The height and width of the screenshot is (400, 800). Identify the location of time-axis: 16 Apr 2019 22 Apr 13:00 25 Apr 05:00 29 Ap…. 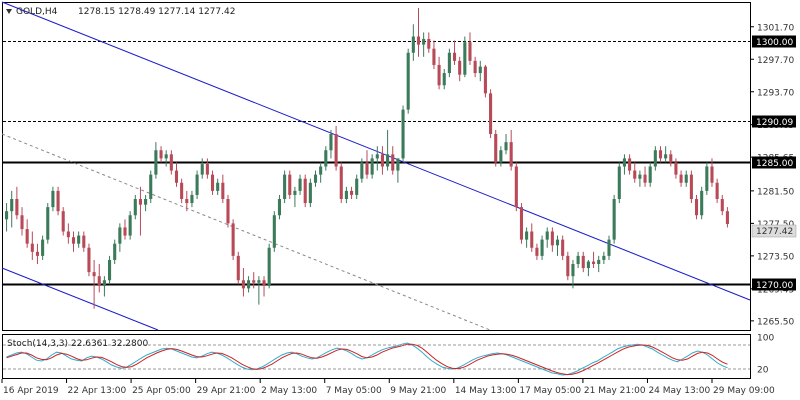
(388, 387).